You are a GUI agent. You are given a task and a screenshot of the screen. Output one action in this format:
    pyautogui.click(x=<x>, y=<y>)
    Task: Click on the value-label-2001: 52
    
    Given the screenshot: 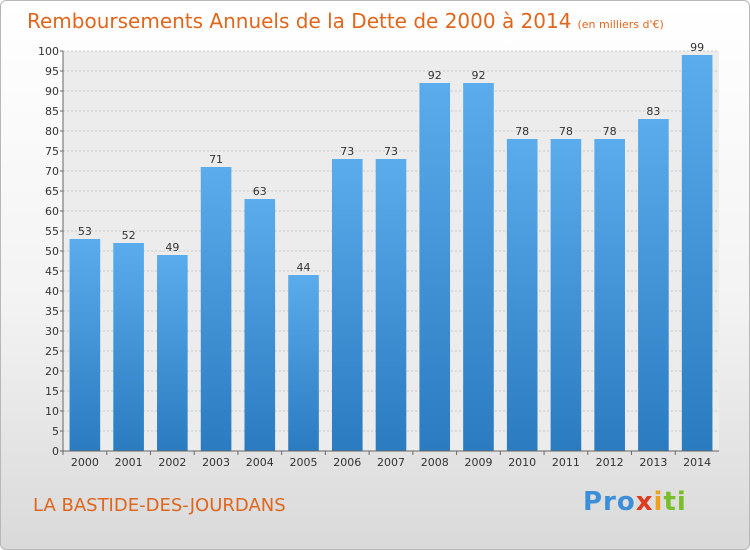 What is the action you would take?
    pyautogui.click(x=129, y=235)
    